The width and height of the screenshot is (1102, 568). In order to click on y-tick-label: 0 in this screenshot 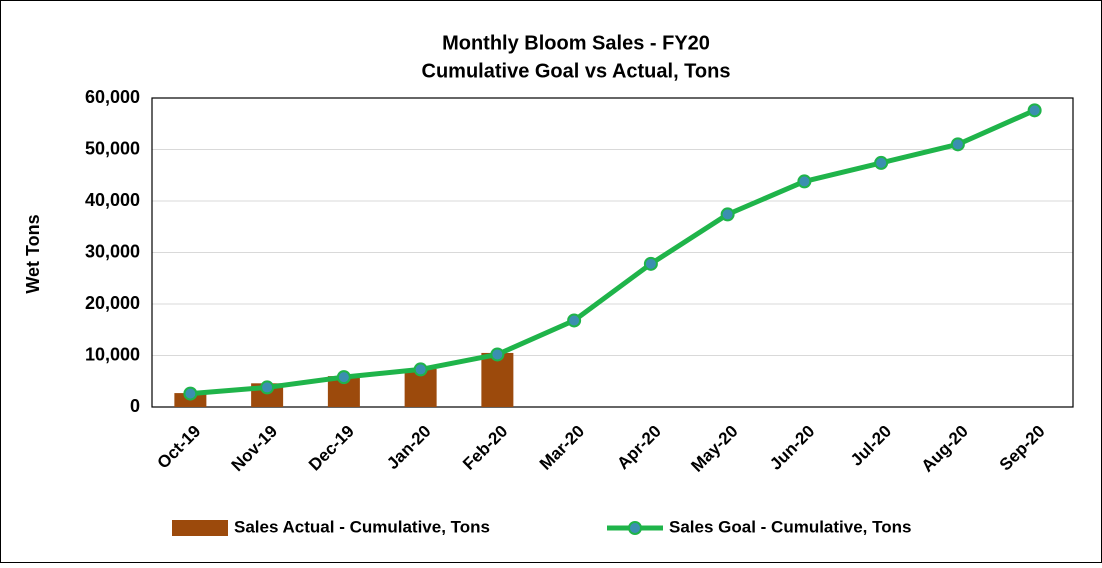, I will do `click(135, 406)`.